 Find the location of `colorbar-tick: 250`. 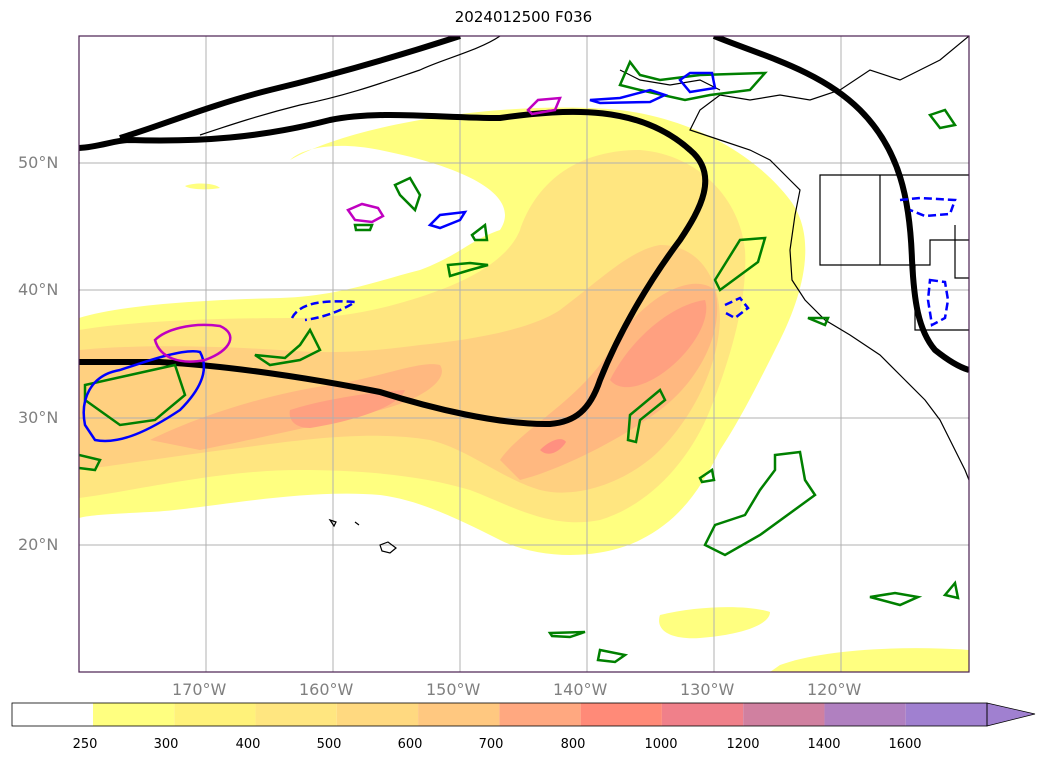

colorbar-tick: 250 is located at coordinates (85, 744).